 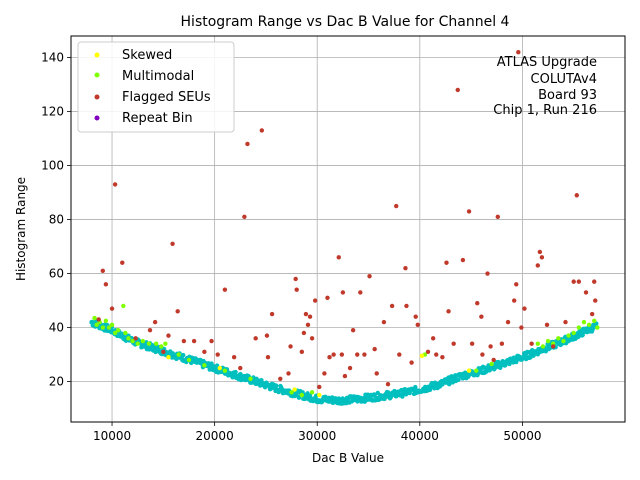 I want to click on y-tick-label: 120, so click(x=52, y=112).